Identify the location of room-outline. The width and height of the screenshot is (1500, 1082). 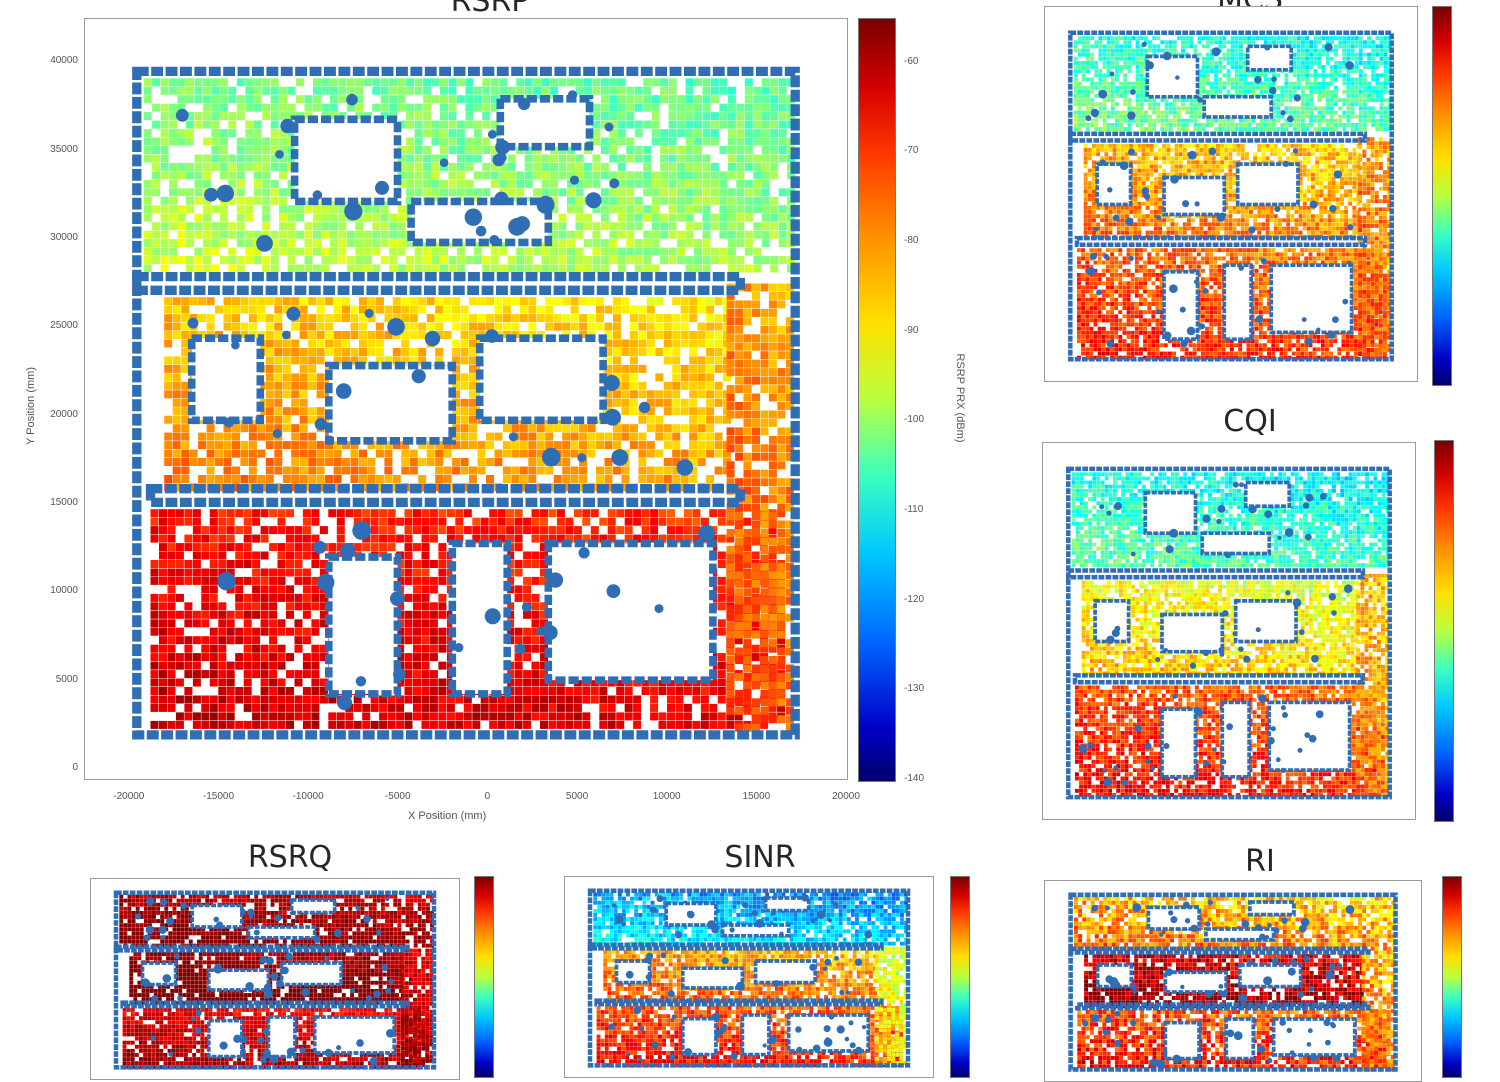
(226, 379).